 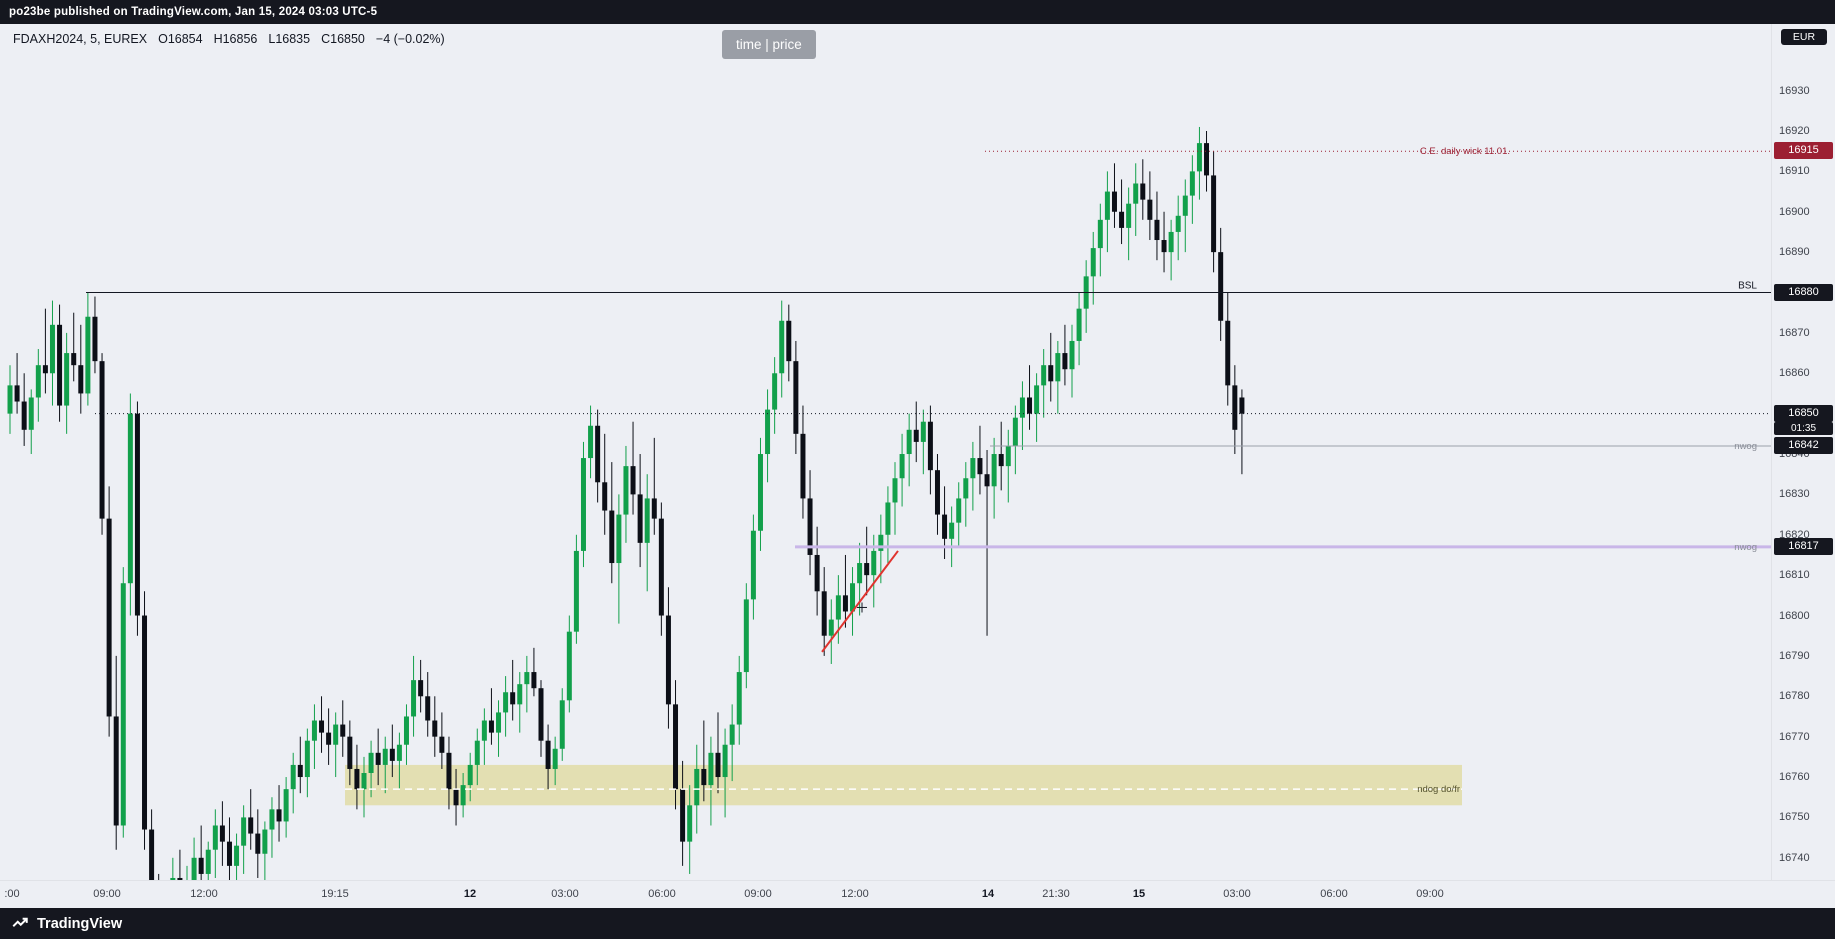 What do you see at coordinates (1803, 151) in the screenshot?
I see `price-badge: 16915` at bounding box center [1803, 151].